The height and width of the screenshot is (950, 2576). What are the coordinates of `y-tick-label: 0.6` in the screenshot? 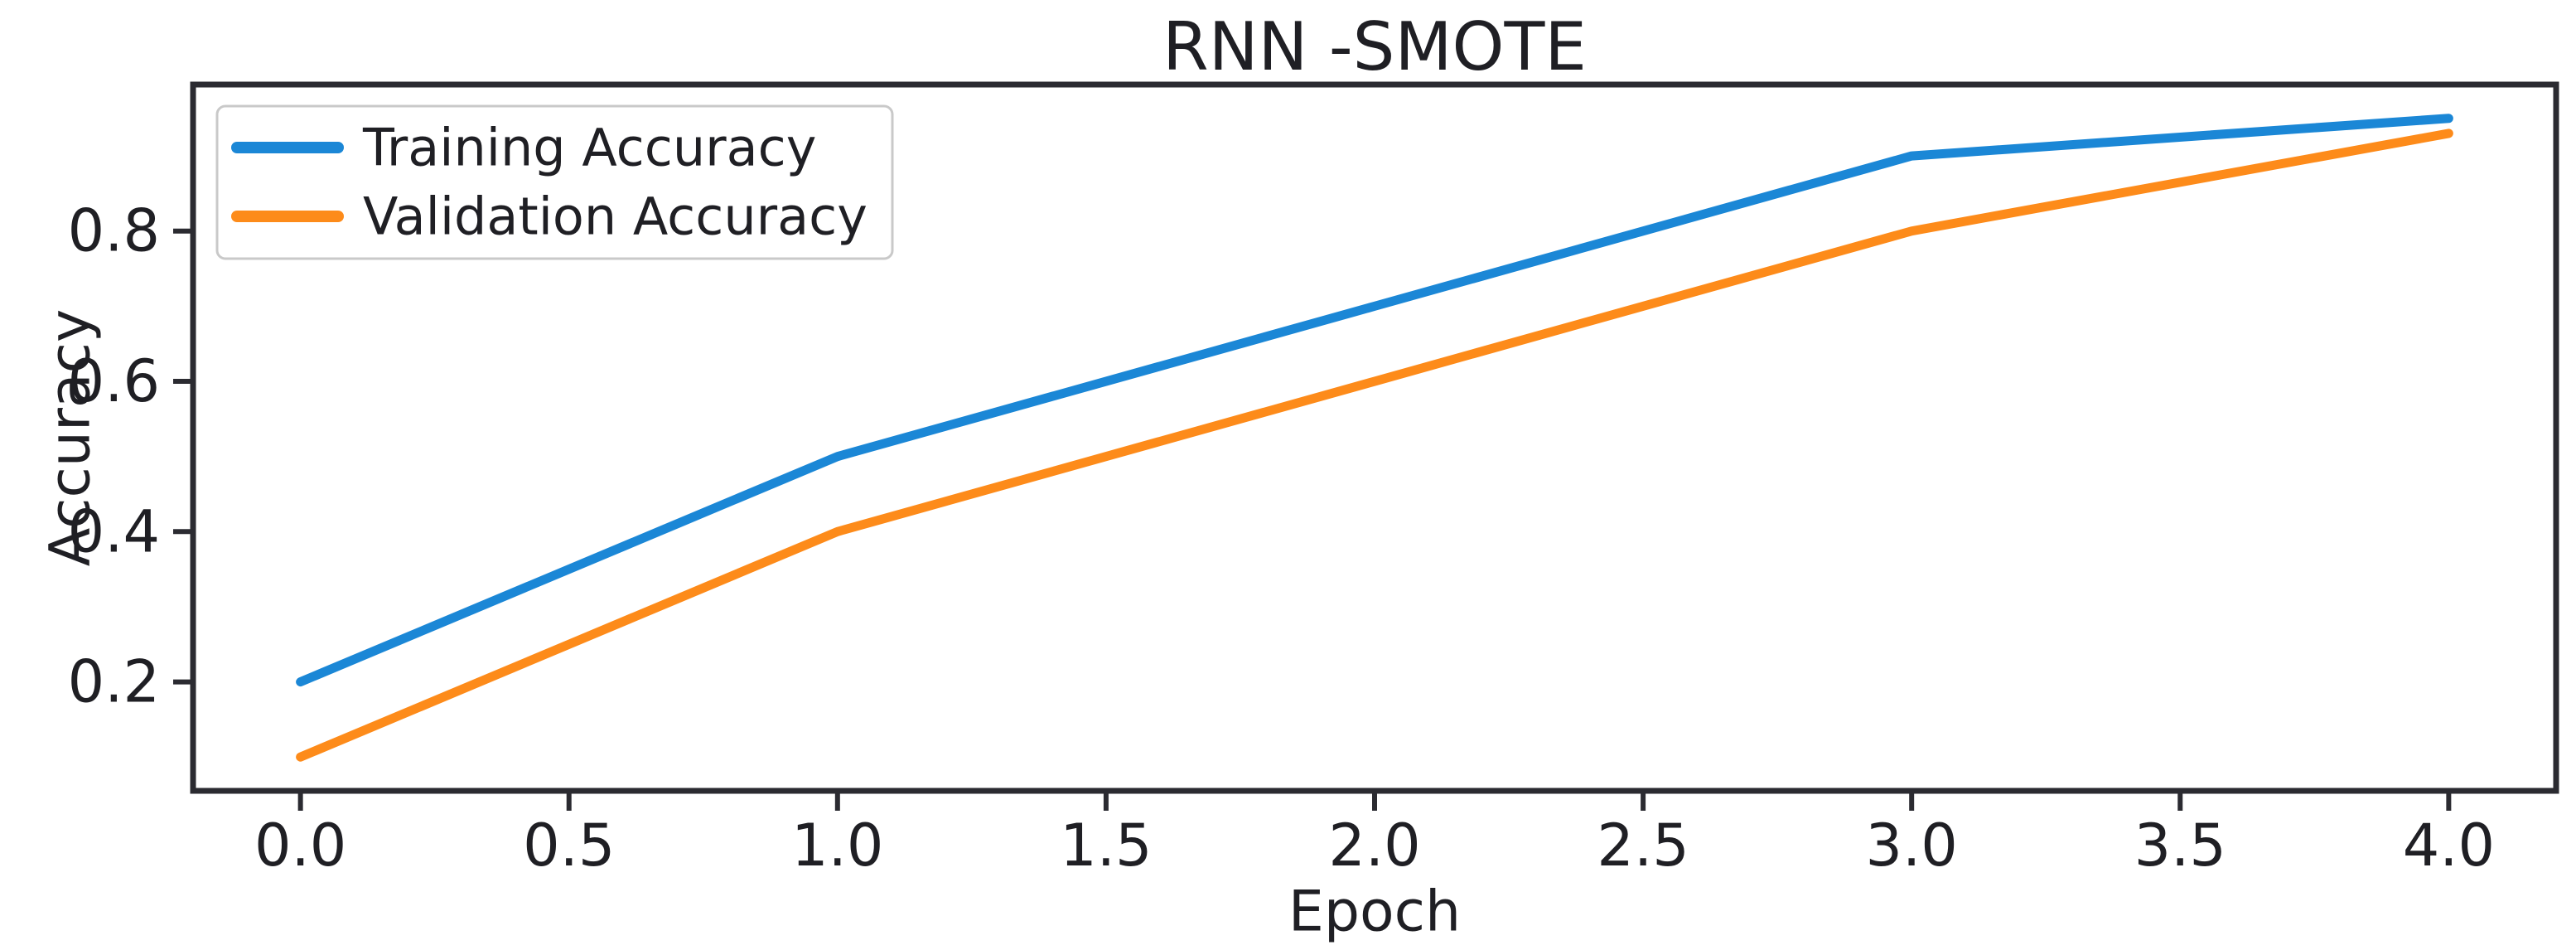 It's located at (114, 381).